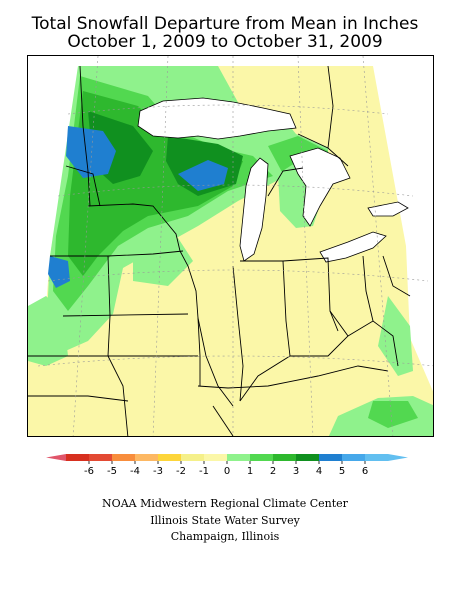  What do you see at coordinates (225, 536) in the screenshot?
I see `credit-line3: Champaign, Illinois` at bounding box center [225, 536].